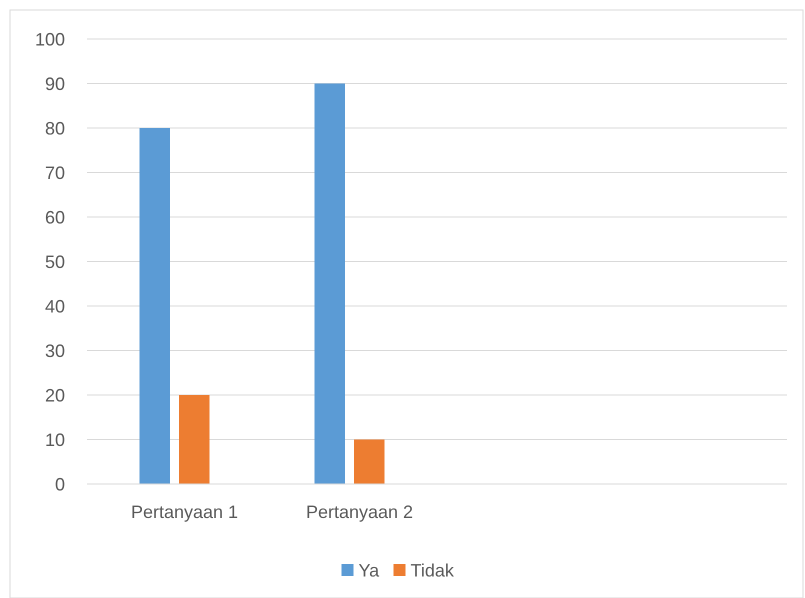 This screenshot has height=598, width=805. What do you see at coordinates (54, 217) in the screenshot?
I see `y-tick-label: 60` at bounding box center [54, 217].